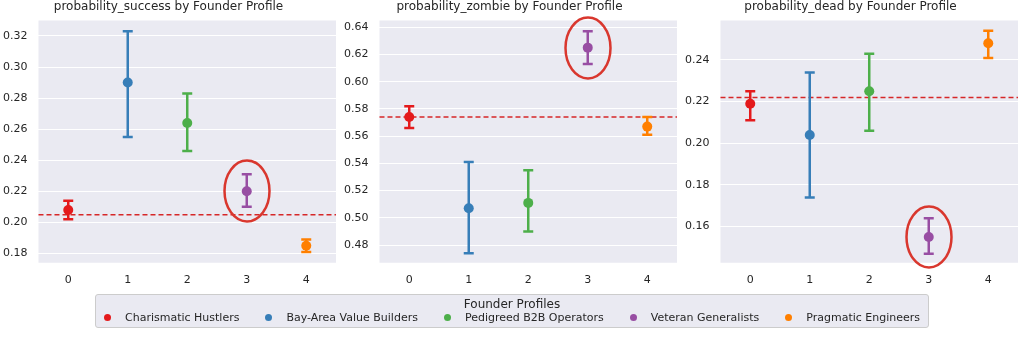 This screenshot has height=348, width=1024. What do you see at coordinates (356, 81) in the screenshot?
I see `y-tick-label: 0.60` at bounding box center [356, 81].